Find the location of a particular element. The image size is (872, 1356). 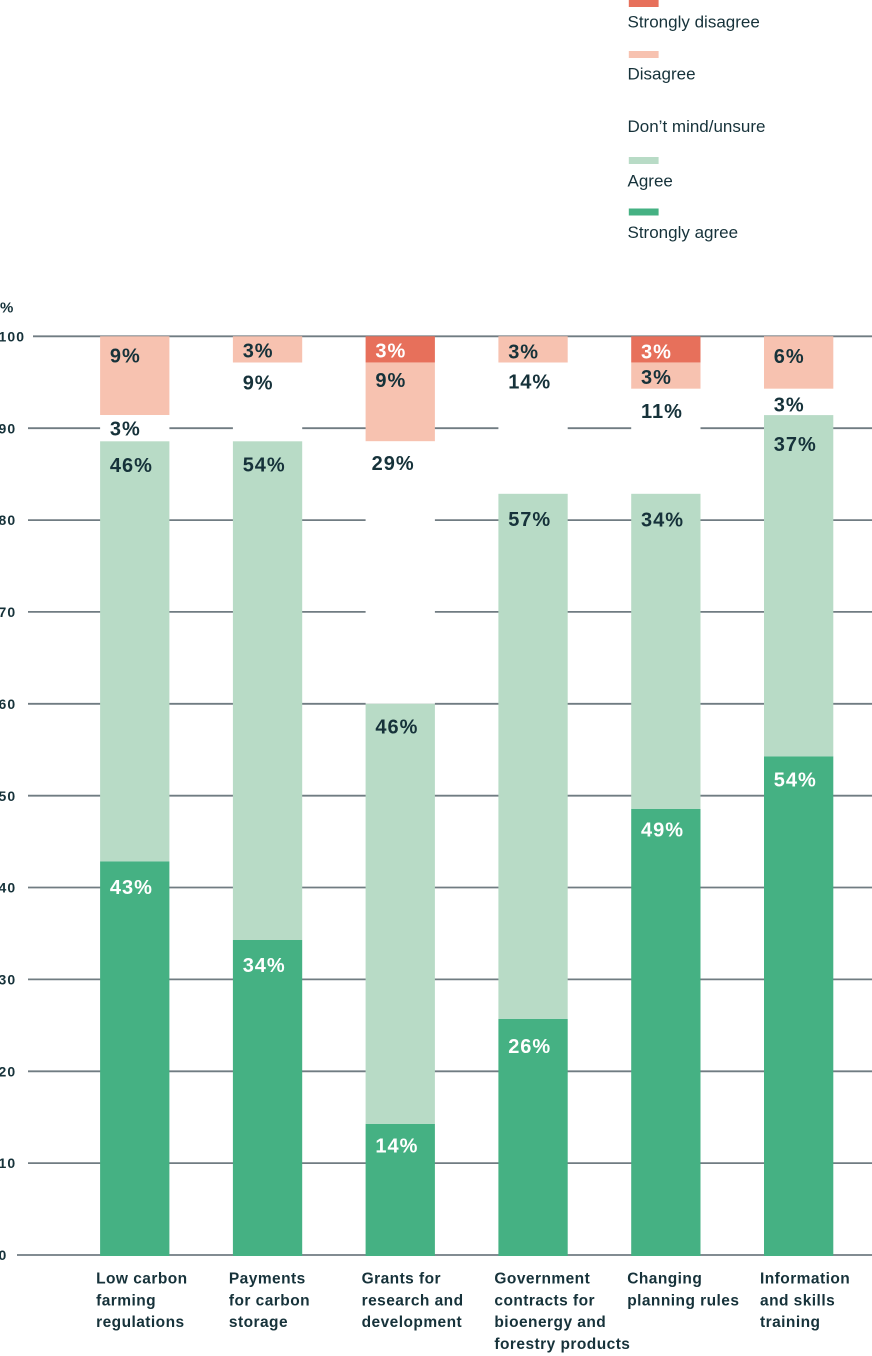

svg-text: Strongly agree is located at coordinates (683, 232).